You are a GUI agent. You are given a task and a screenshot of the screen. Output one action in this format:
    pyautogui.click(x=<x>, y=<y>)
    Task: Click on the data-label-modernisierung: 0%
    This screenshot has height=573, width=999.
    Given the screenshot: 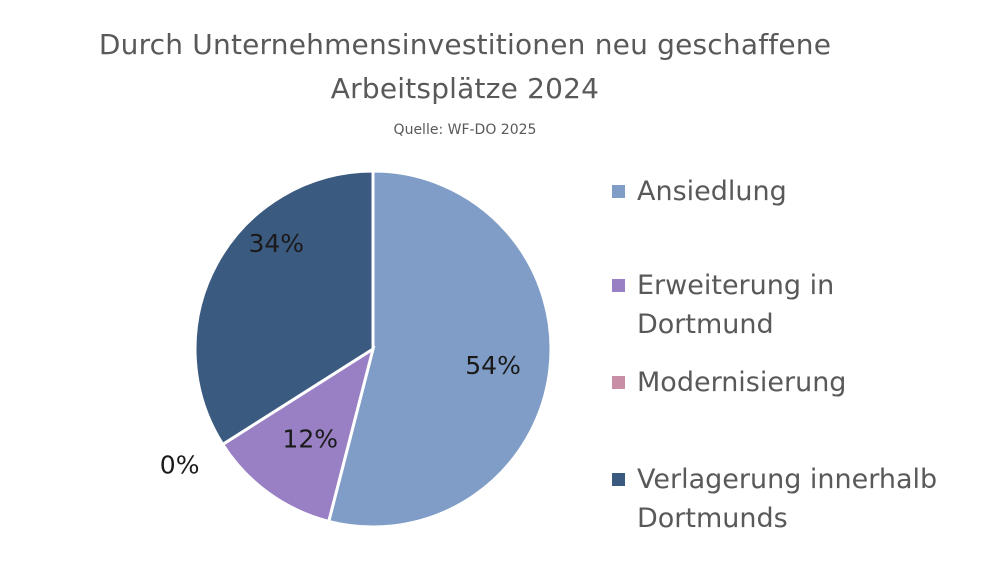 What is the action you would take?
    pyautogui.click(x=180, y=464)
    